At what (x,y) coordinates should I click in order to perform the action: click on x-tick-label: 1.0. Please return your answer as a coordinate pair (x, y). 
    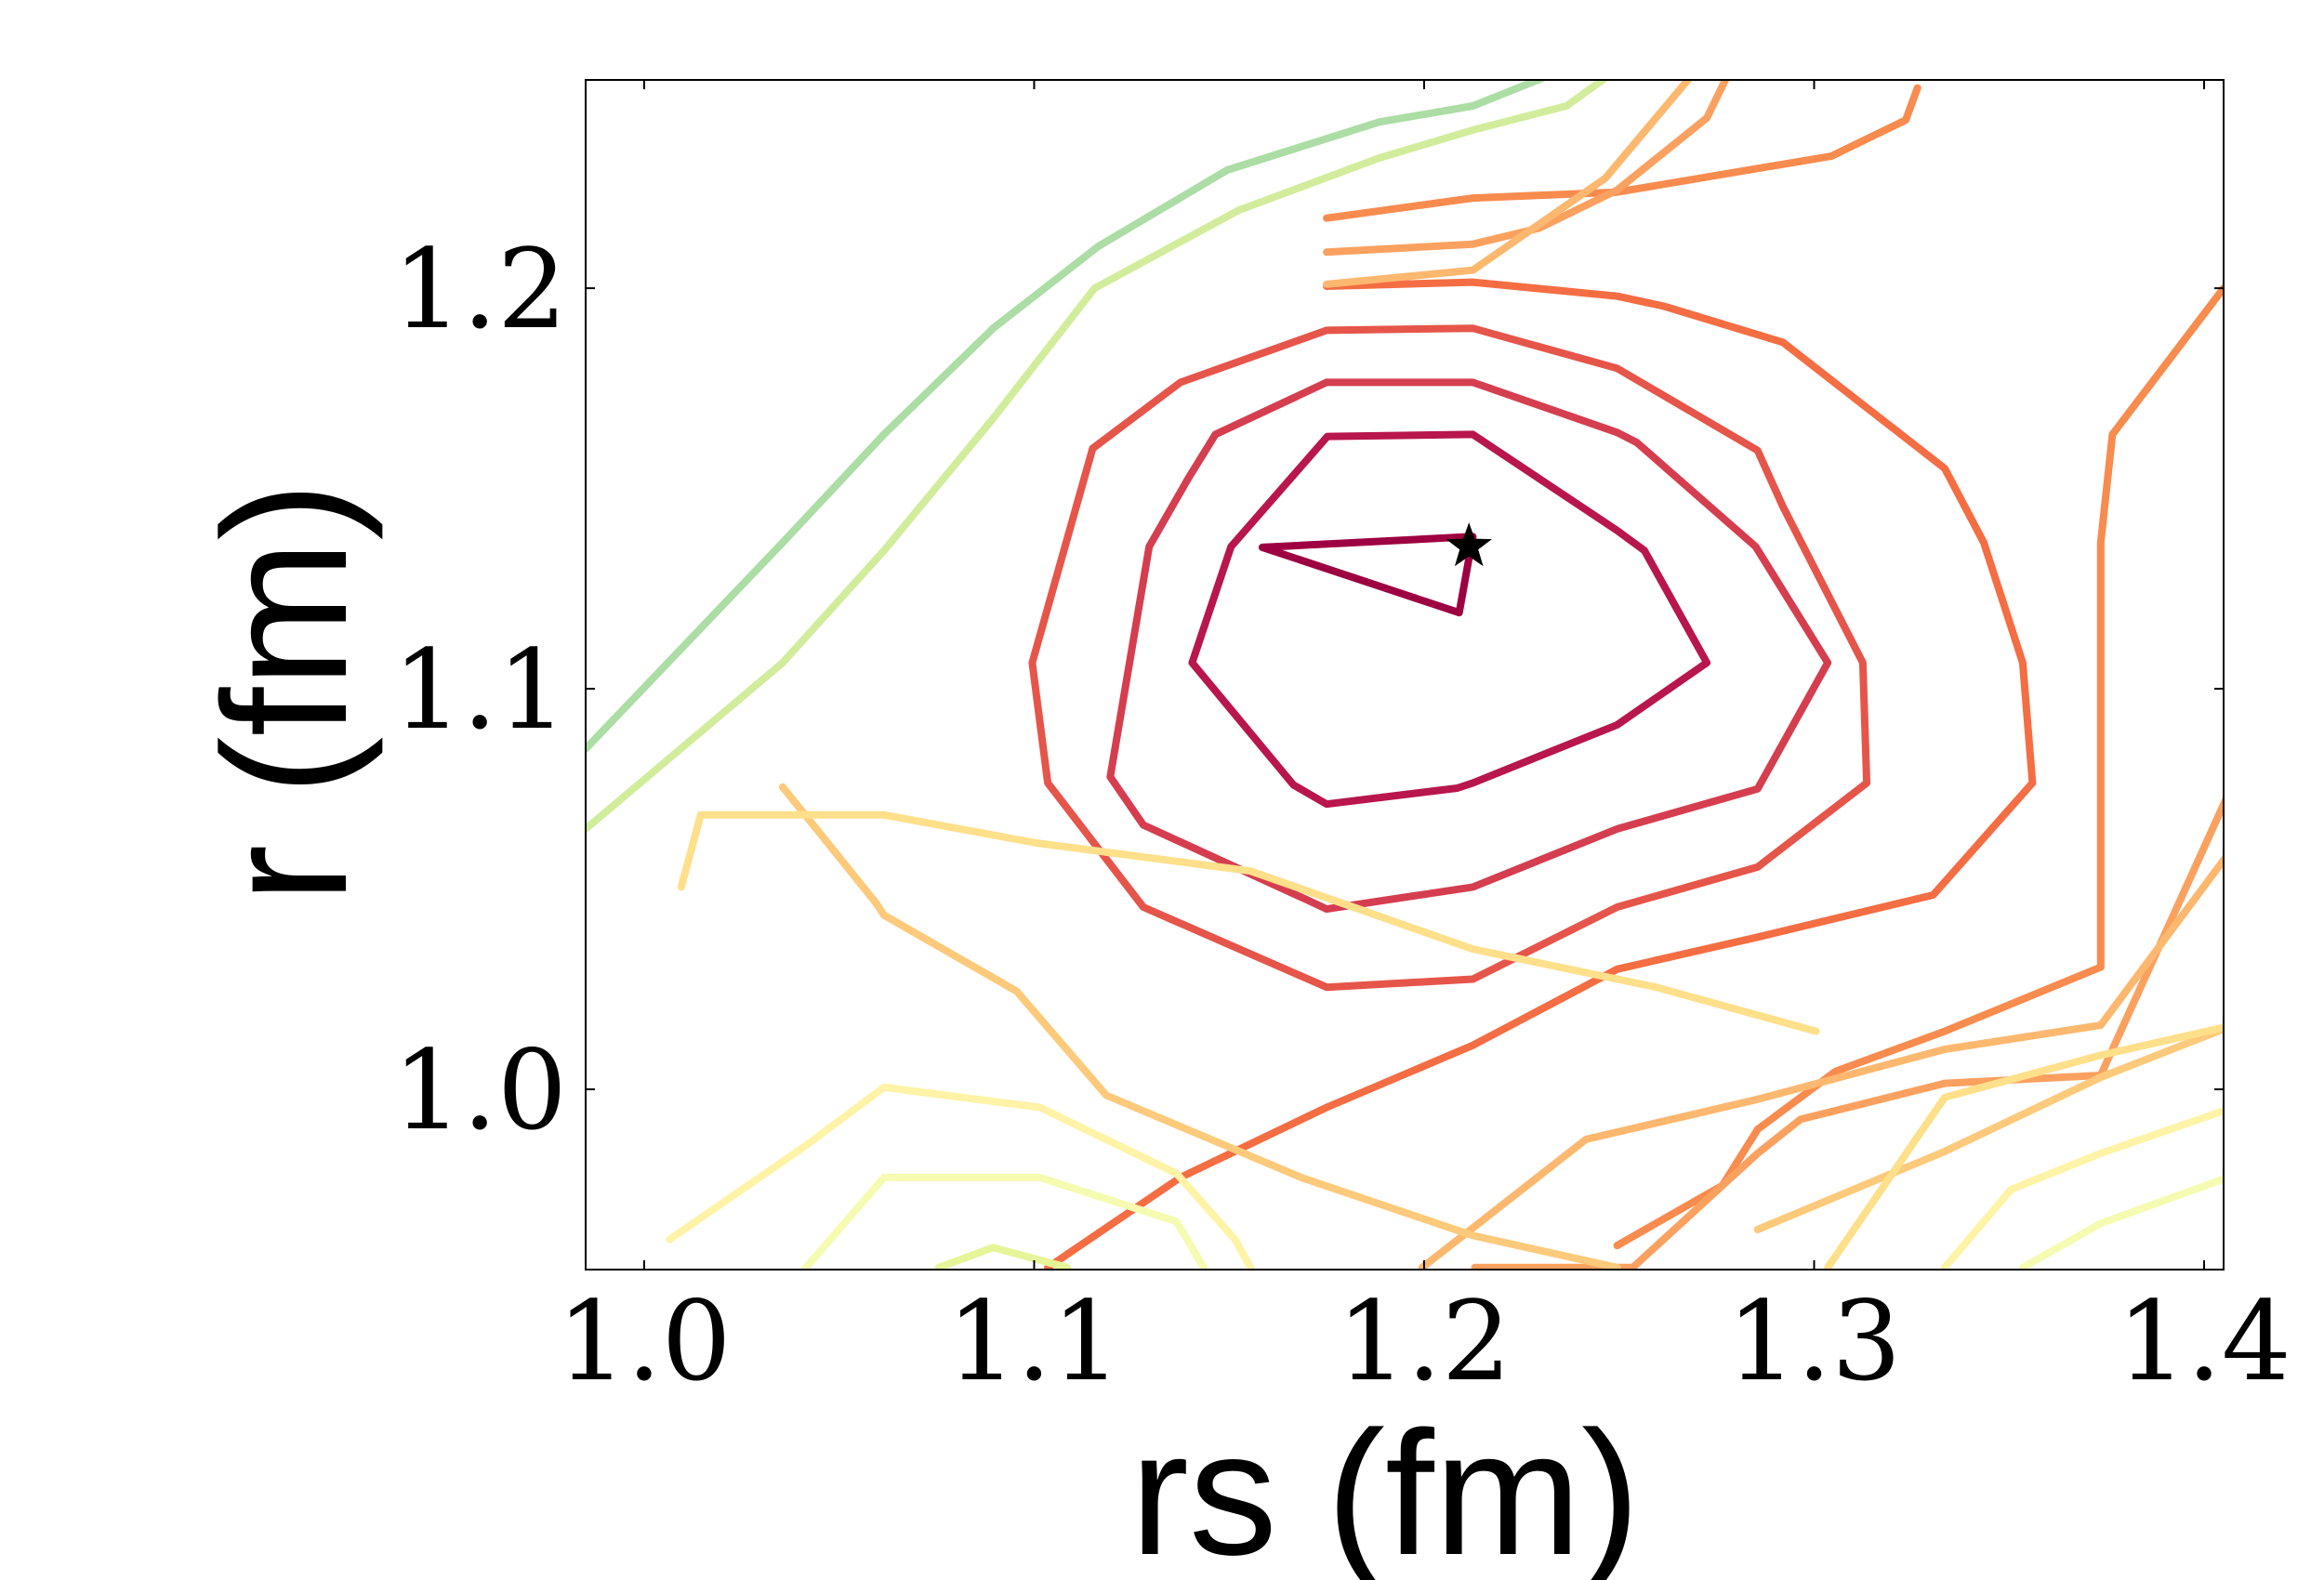
    Looking at the image, I should click on (644, 1341).